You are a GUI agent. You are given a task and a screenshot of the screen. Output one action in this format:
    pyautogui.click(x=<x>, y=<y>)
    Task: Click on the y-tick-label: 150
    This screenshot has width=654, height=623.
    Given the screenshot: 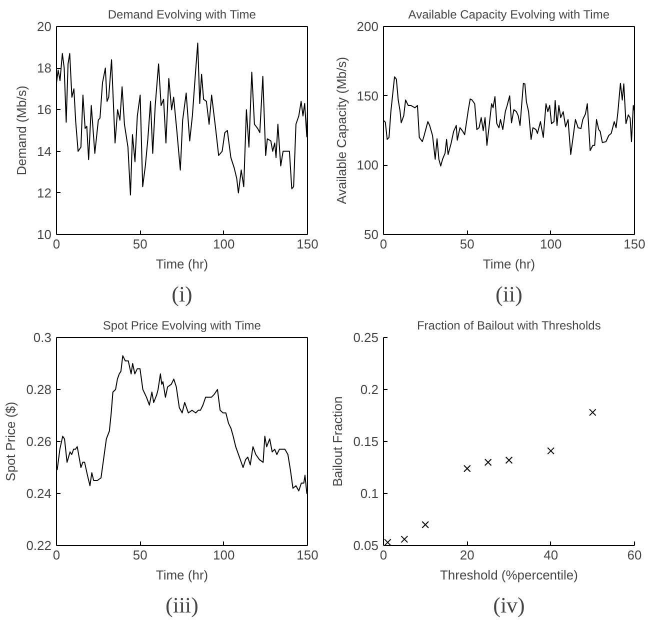 What is the action you would take?
    pyautogui.click(x=367, y=96)
    